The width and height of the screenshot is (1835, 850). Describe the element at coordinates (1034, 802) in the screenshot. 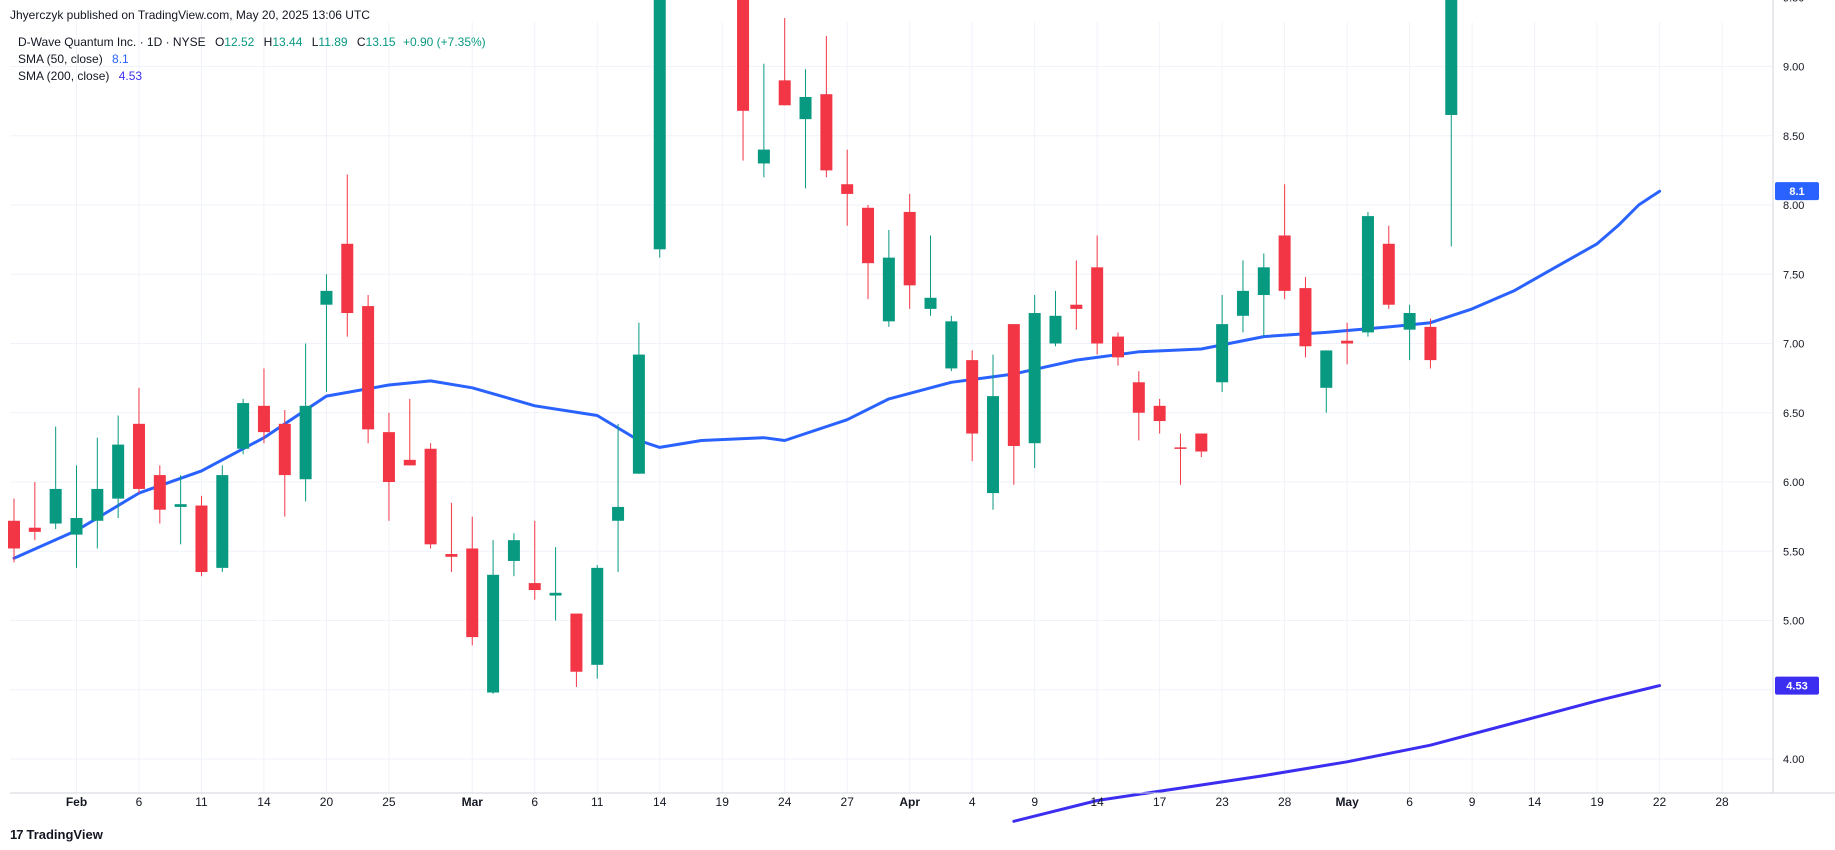

I see `x-tick-label: 9` at that location.